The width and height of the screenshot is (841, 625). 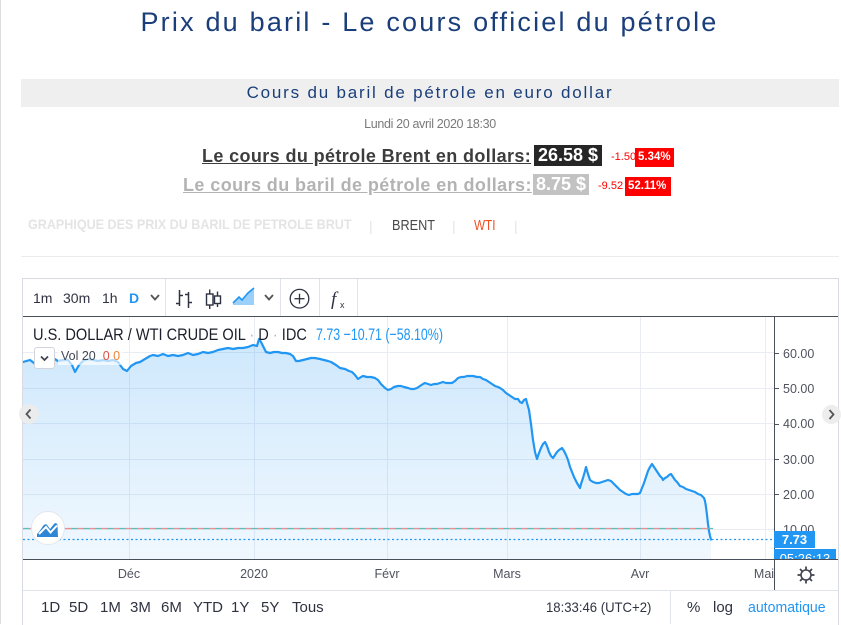 What do you see at coordinates (342, 305) in the screenshot?
I see `svg-text: x` at bounding box center [342, 305].